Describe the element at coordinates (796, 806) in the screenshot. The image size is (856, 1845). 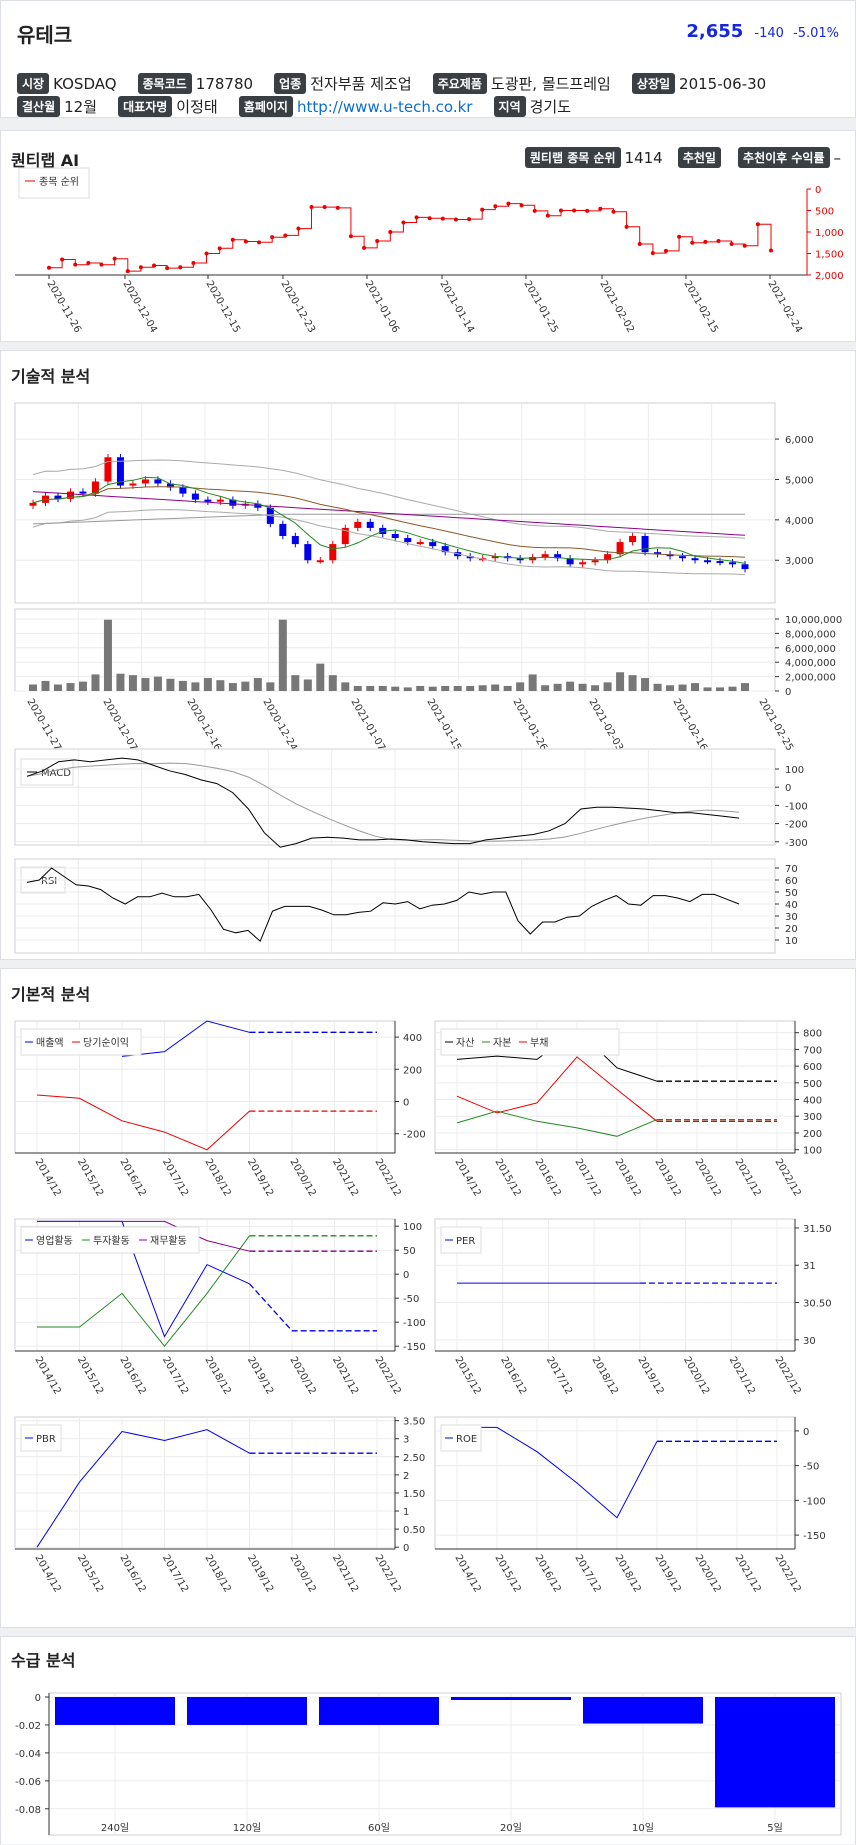
I see `macd-y-tick-label: -100` at that location.